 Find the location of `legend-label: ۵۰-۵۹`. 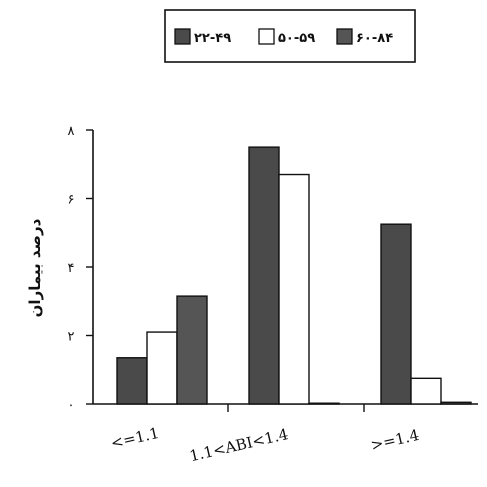

legend-label: ۵۰-۵۹ is located at coordinates (296, 38).